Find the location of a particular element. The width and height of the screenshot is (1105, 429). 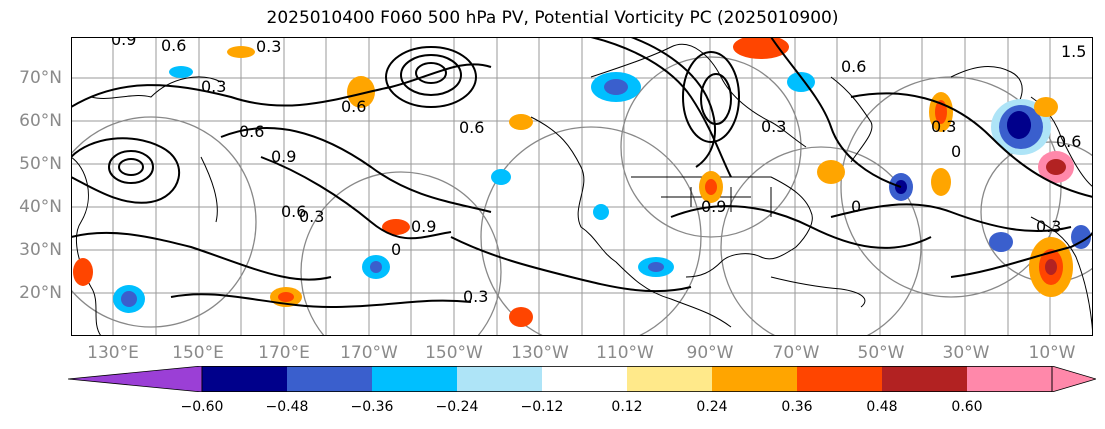

contour-label: 1.5 is located at coordinates (1073, 51).